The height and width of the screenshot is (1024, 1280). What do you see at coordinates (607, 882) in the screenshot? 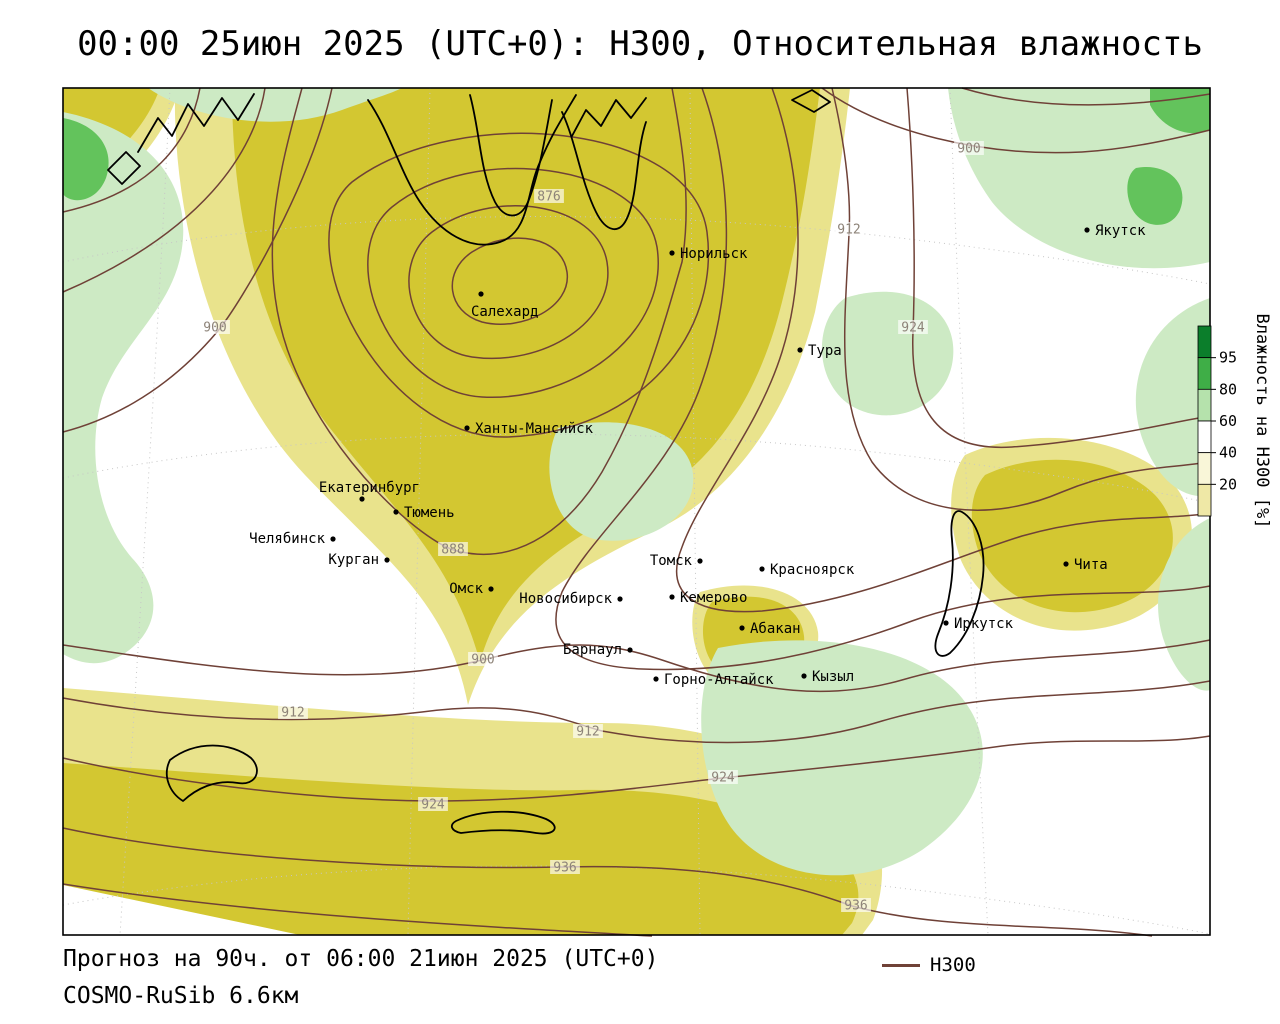
I see `isoline-936-south` at bounding box center [607, 882].